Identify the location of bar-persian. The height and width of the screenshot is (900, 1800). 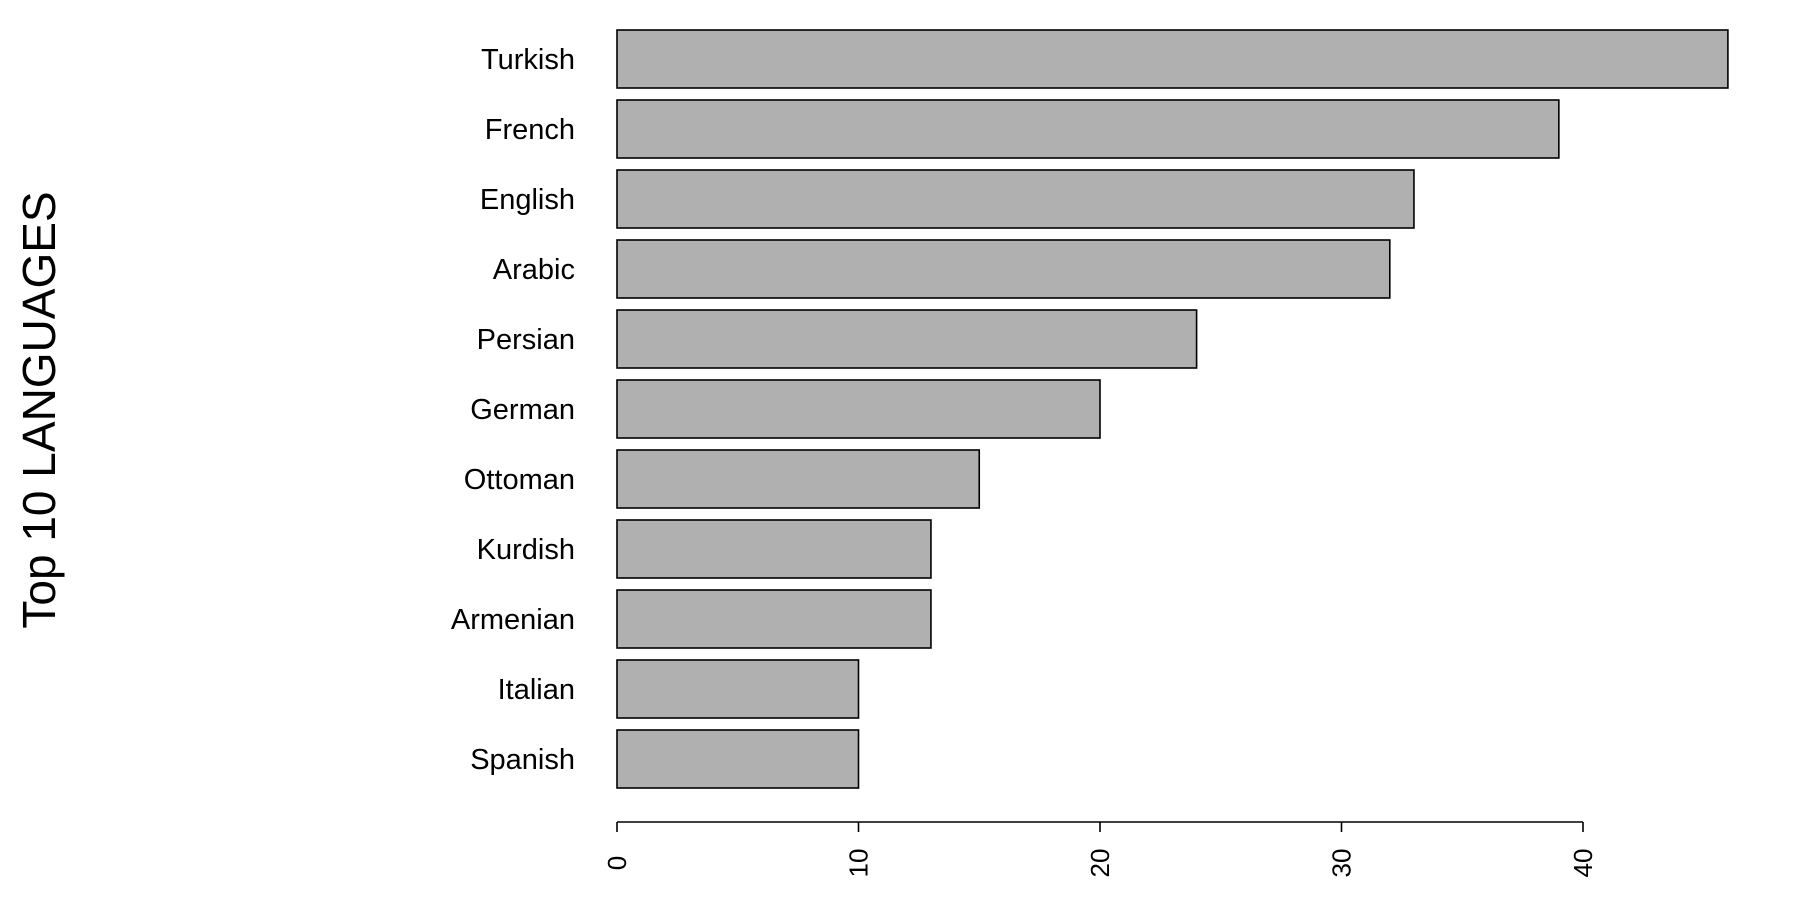
(907, 339).